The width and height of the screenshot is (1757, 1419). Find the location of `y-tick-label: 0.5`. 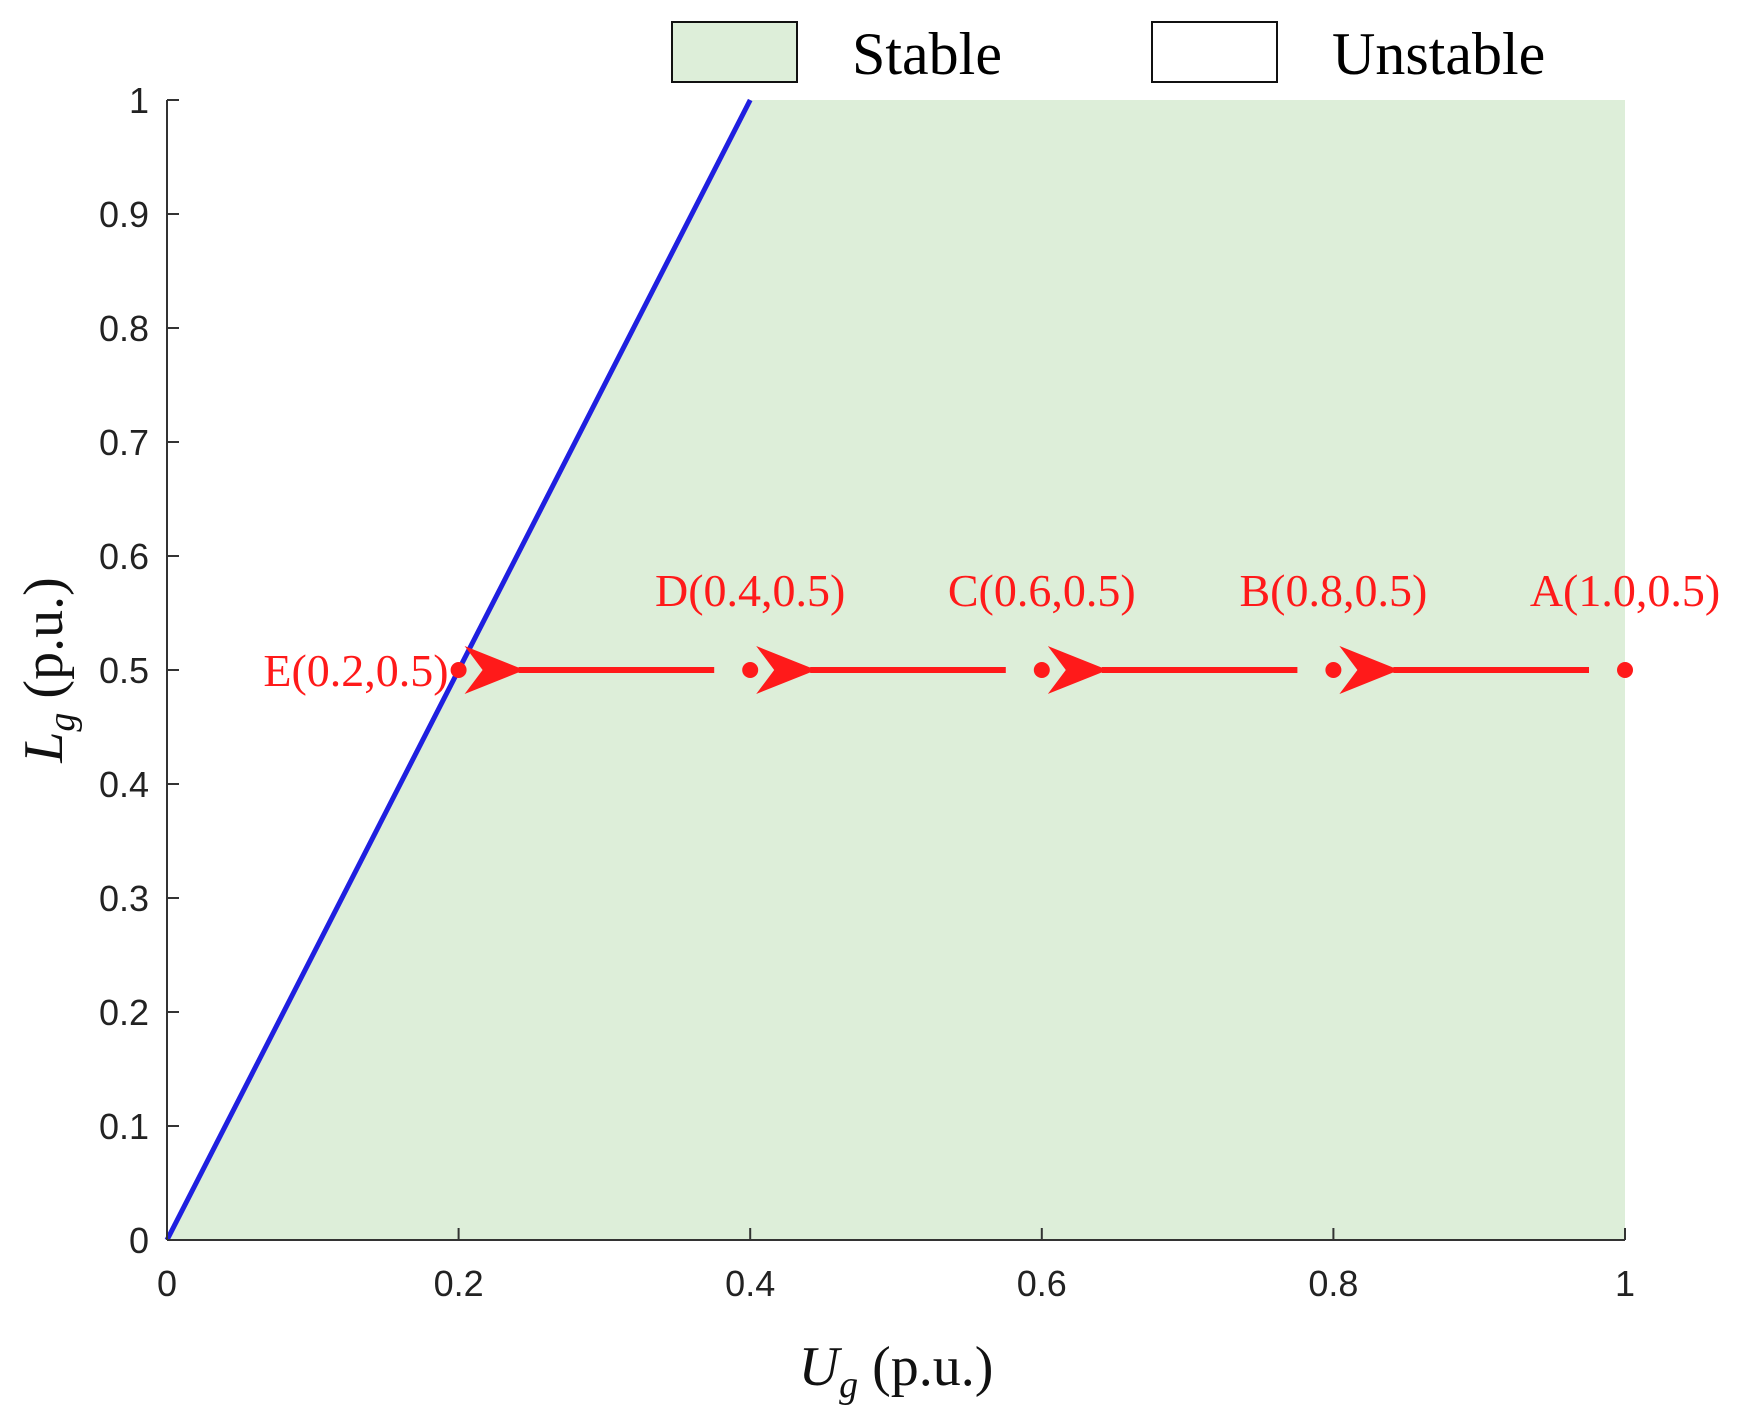

y-tick-label: 0.5 is located at coordinates (124, 670).